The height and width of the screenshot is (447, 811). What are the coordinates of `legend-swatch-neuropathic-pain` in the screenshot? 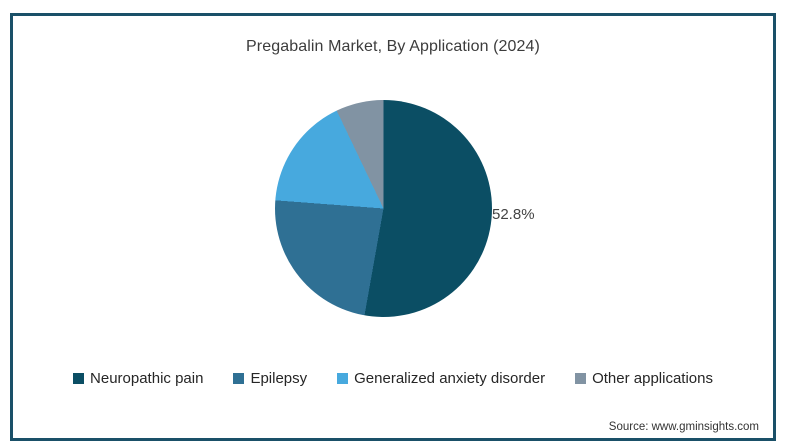 It's located at (79, 378).